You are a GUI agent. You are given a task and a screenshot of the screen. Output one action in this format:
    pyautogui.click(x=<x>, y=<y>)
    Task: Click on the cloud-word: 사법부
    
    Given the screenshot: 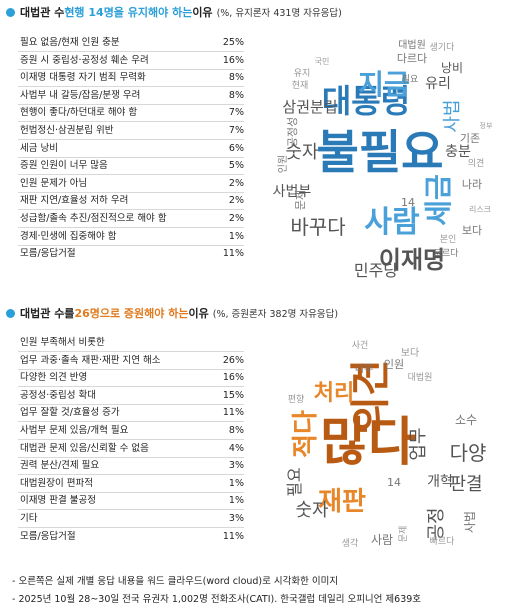 What is the action you would take?
    pyautogui.click(x=292, y=192)
    